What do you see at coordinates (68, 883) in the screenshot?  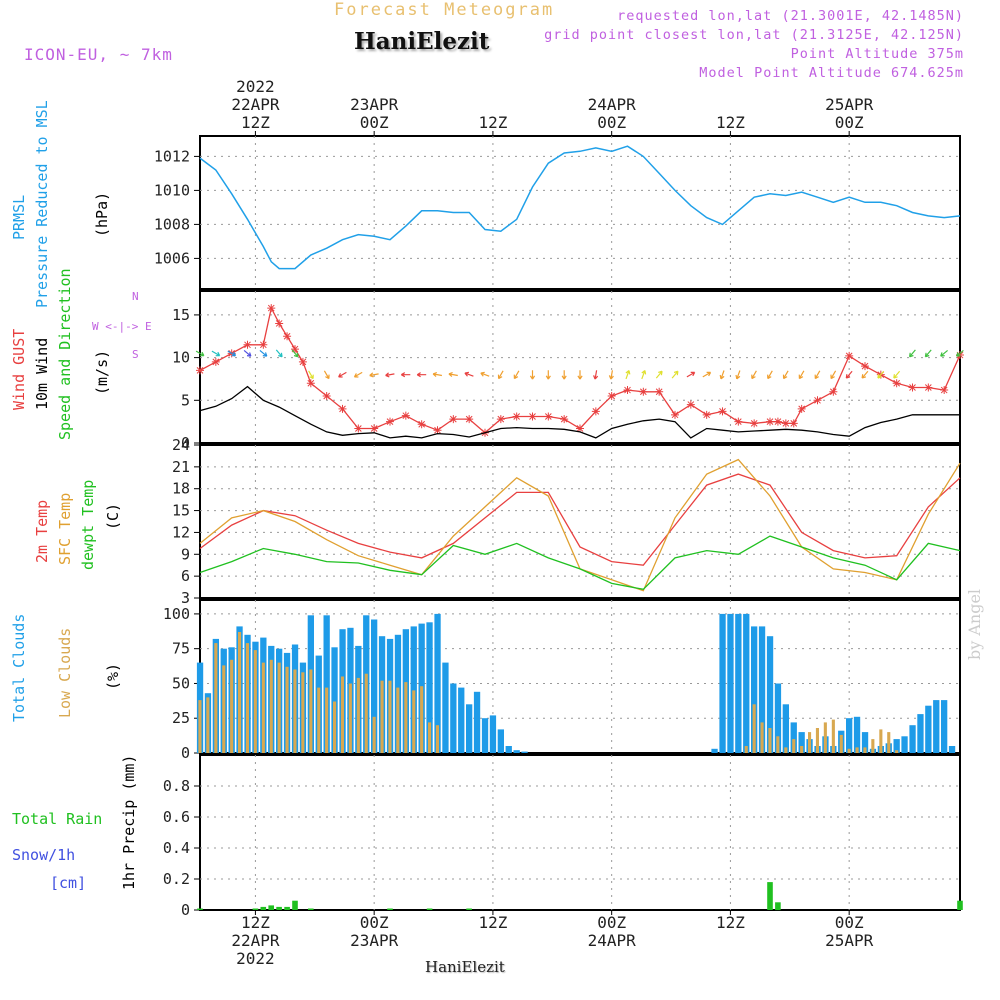 I see `label-cm: [cm]` at bounding box center [68, 883].